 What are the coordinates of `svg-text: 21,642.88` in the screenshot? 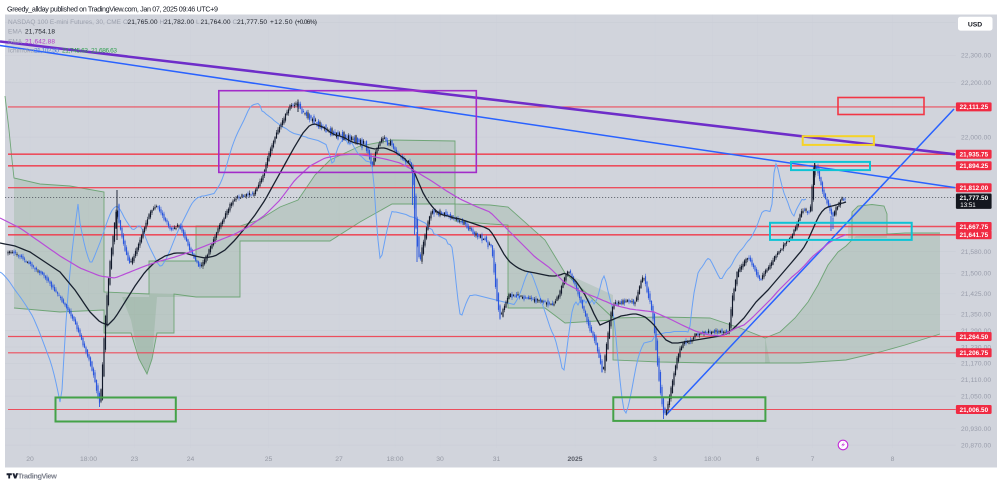 It's located at (40, 41).